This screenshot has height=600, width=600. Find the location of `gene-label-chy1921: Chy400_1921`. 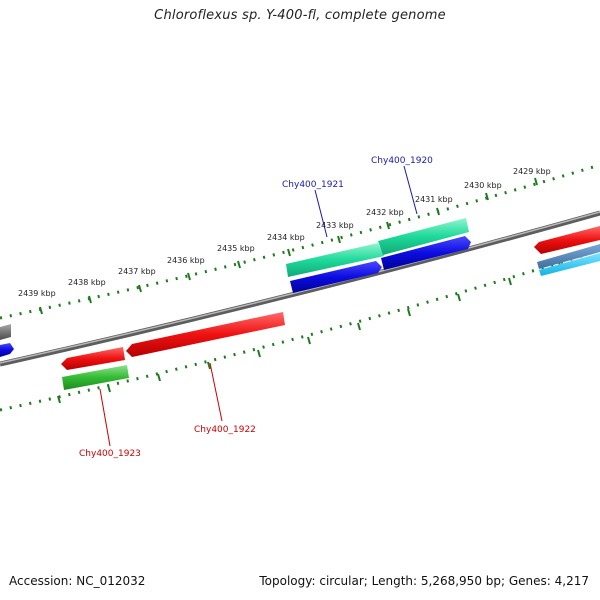

gene-label-chy1921: Chy400_1921 is located at coordinates (313, 185).